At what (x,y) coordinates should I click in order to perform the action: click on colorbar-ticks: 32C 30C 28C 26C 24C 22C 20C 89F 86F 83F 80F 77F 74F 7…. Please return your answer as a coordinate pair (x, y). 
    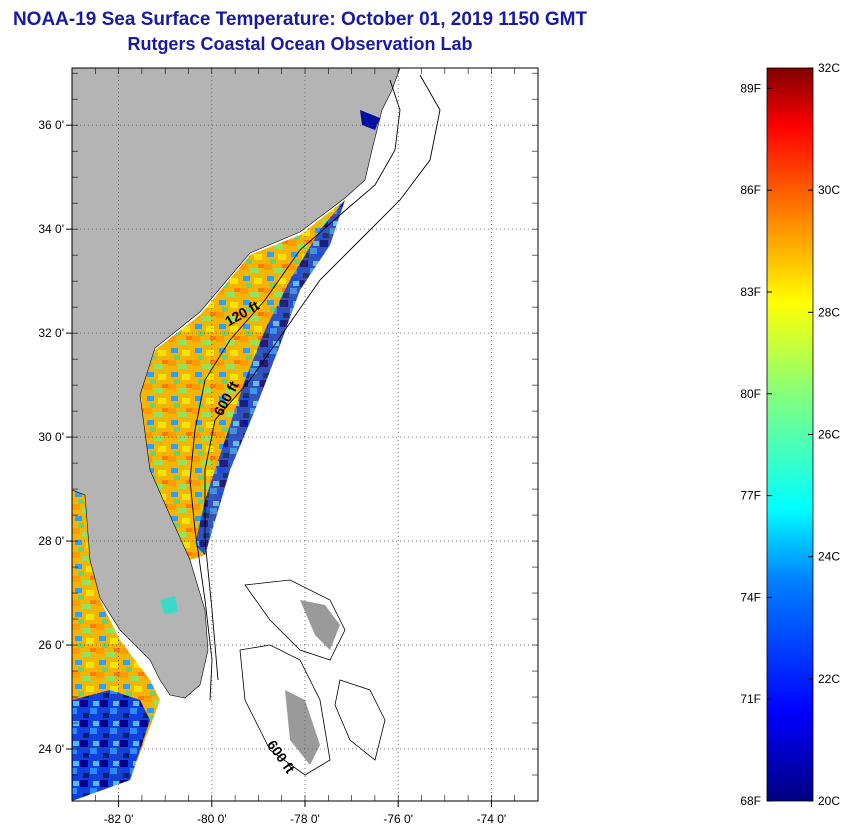
    Looking at the image, I should click on (790, 434).